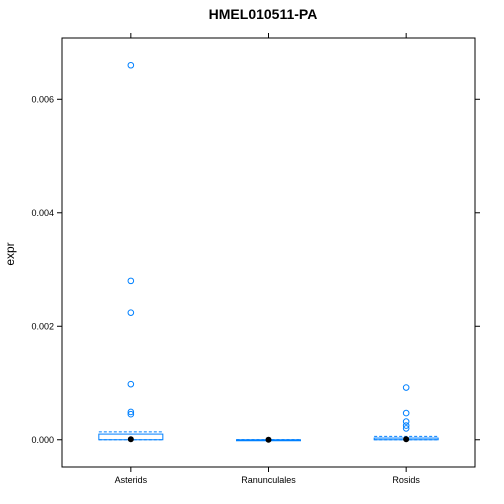 This screenshot has width=504, height=504. Describe the element at coordinates (42, 326) in the screenshot. I see `y-tick-label: 0.002` at that location.